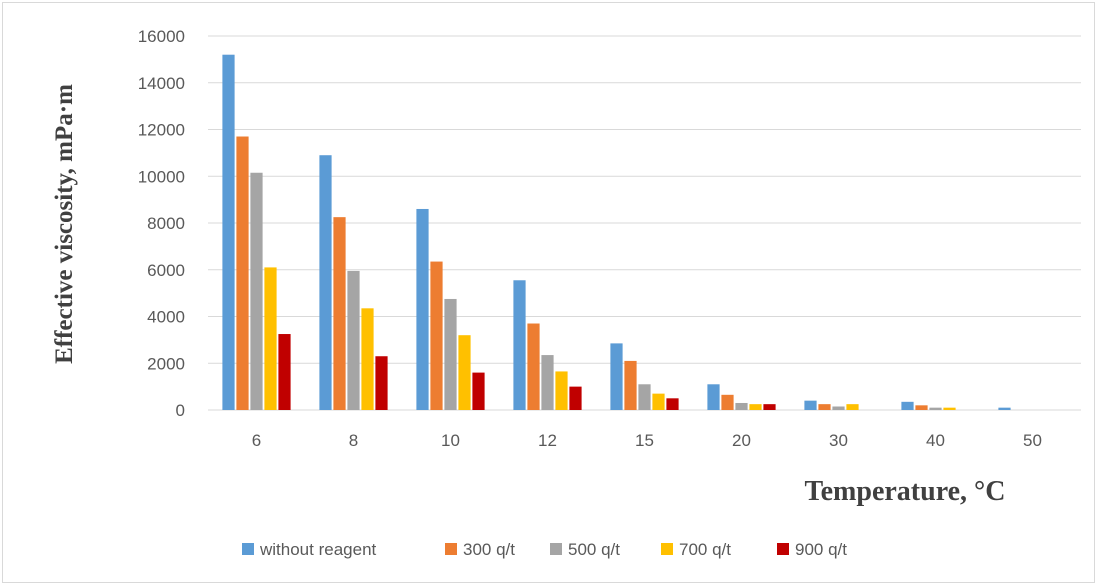 This screenshot has height=587, width=1099. Describe the element at coordinates (821, 549) in the screenshot. I see `legend-label: 900 q/t` at that location.